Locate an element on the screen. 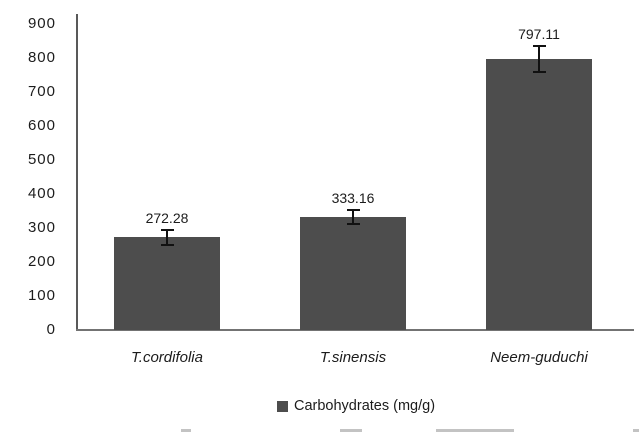 The width and height of the screenshot is (641, 437). value-label: 333.16 is located at coordinates (353, 197).